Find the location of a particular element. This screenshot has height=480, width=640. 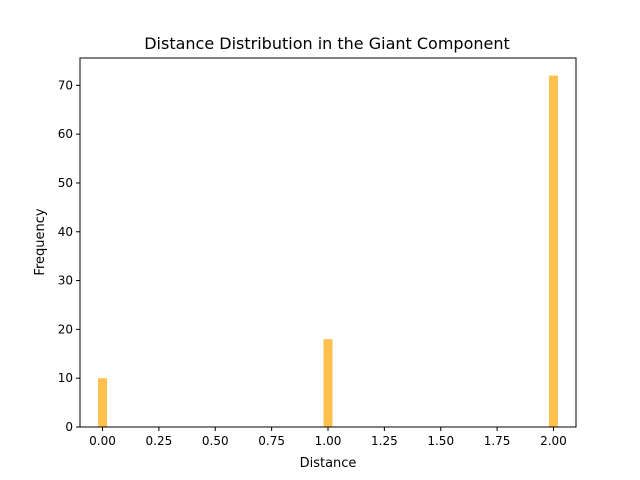

x-tick-label: 0.50 is located at coordinates (215, 441).